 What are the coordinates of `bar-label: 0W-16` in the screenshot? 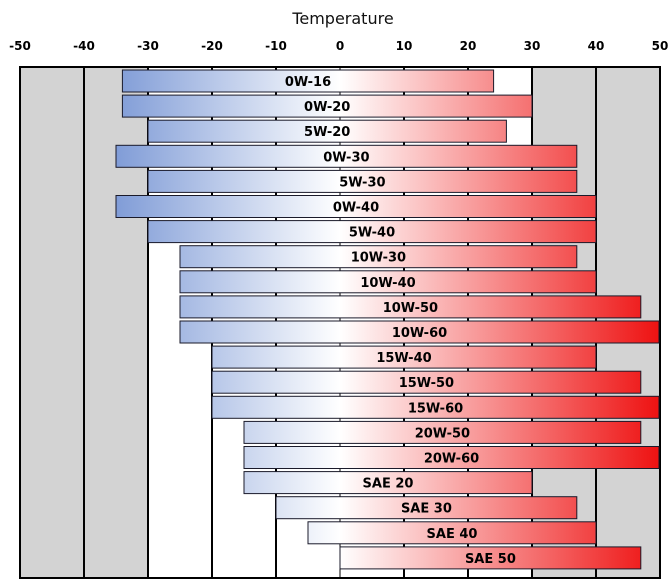 It's located at (308, 82).